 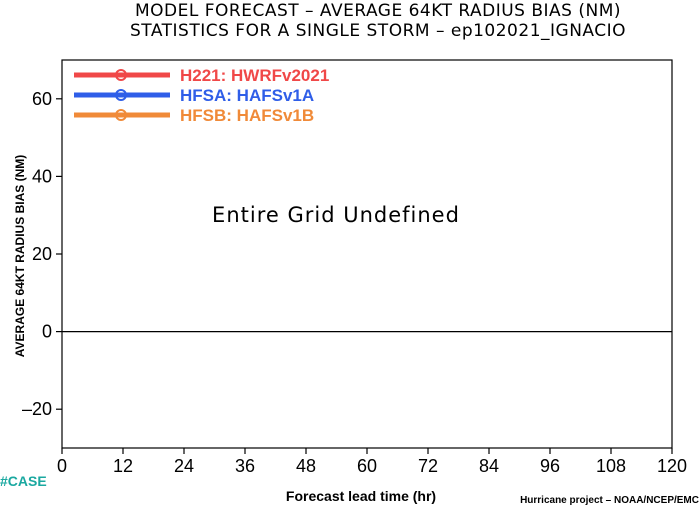 What do you see at coordinates (123, 466) in the screenshot?
I see `x-tick-label: 12` at bounding box center [123, 466].